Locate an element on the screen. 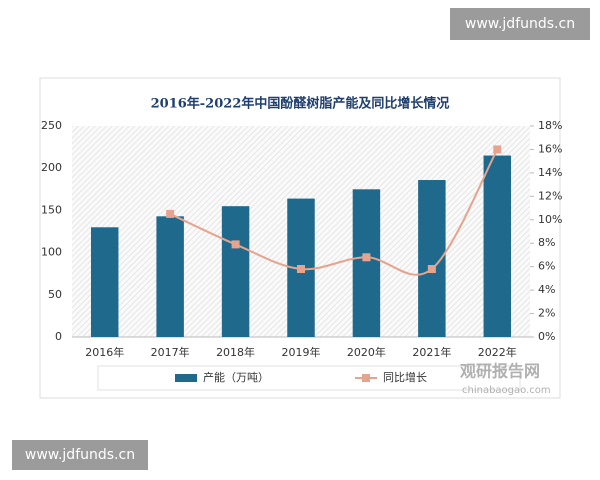 This screenshot has width=600, height=480. x-tick-label: 2021年 is located at coordinates (431, 352).